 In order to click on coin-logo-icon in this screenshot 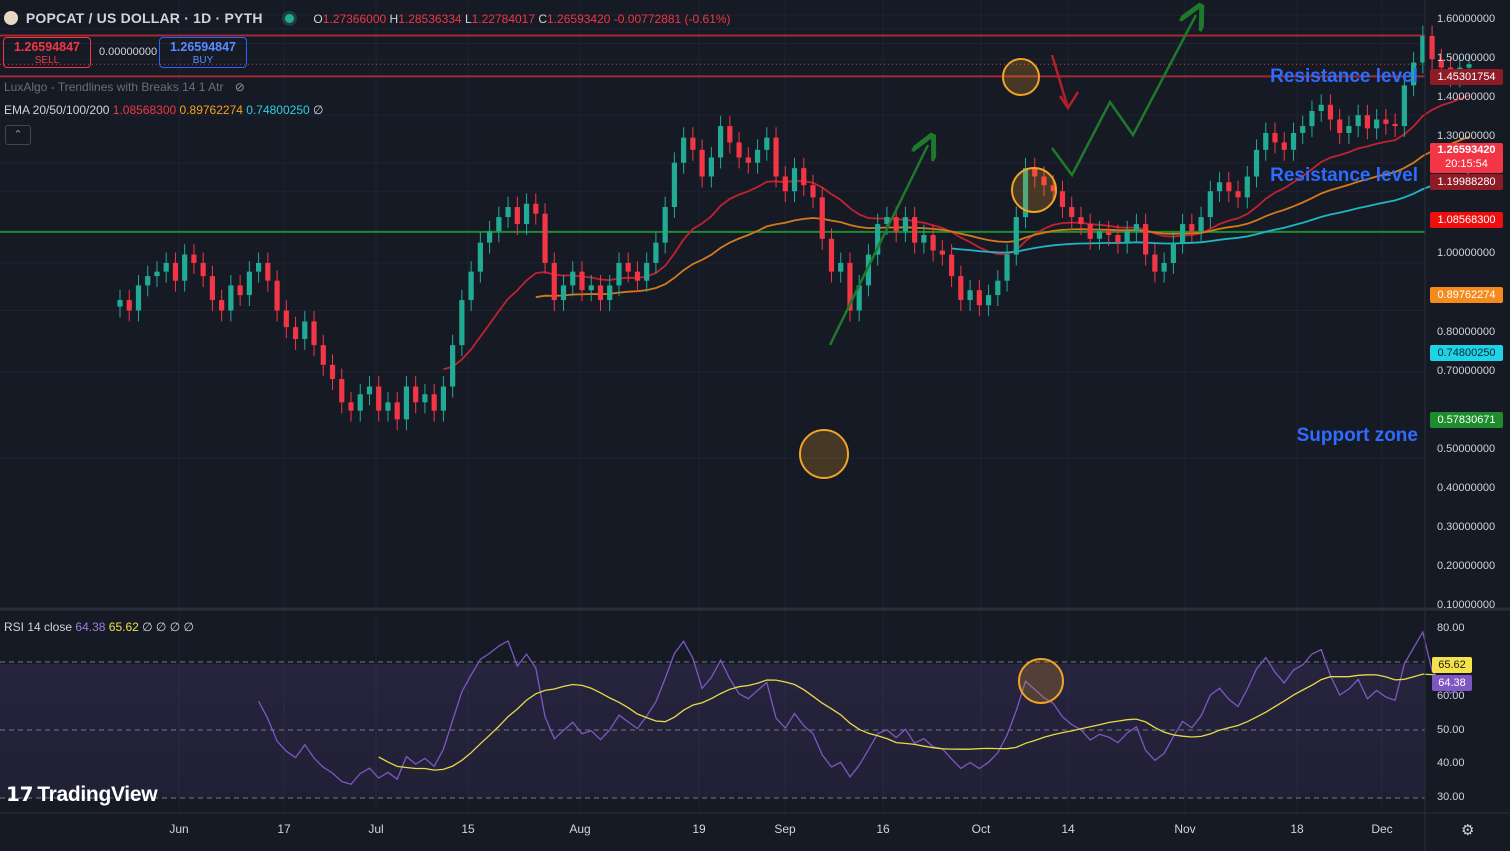, I will do `click(11, 18)`.